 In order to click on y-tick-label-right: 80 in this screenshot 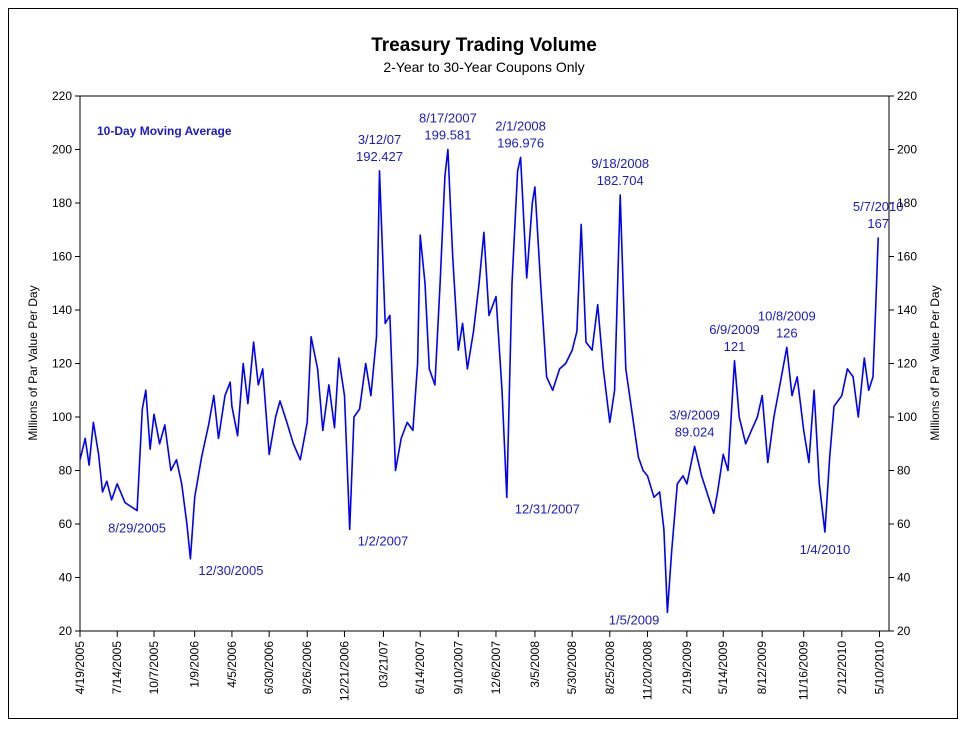, I will do `click(904, 471)`.